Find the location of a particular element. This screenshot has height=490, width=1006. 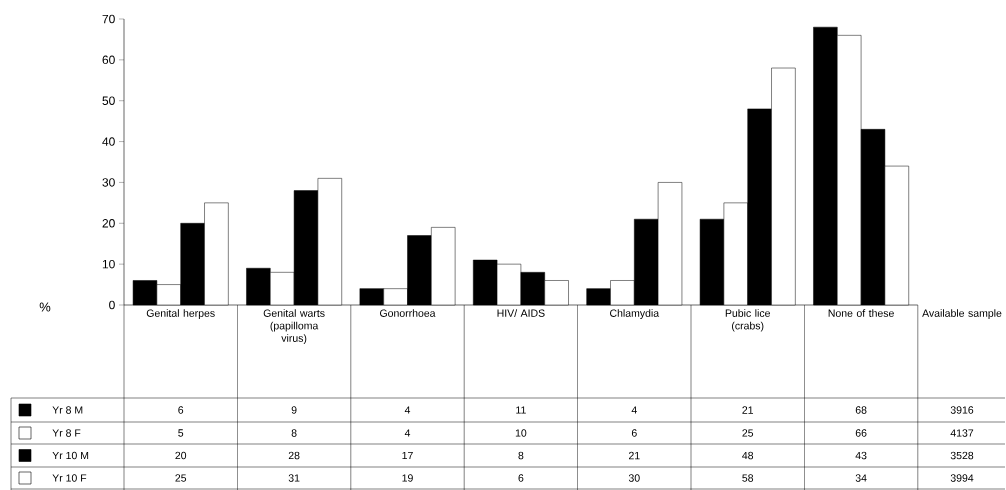

y-tick-label: 70 is located at coordinates (108, 19).